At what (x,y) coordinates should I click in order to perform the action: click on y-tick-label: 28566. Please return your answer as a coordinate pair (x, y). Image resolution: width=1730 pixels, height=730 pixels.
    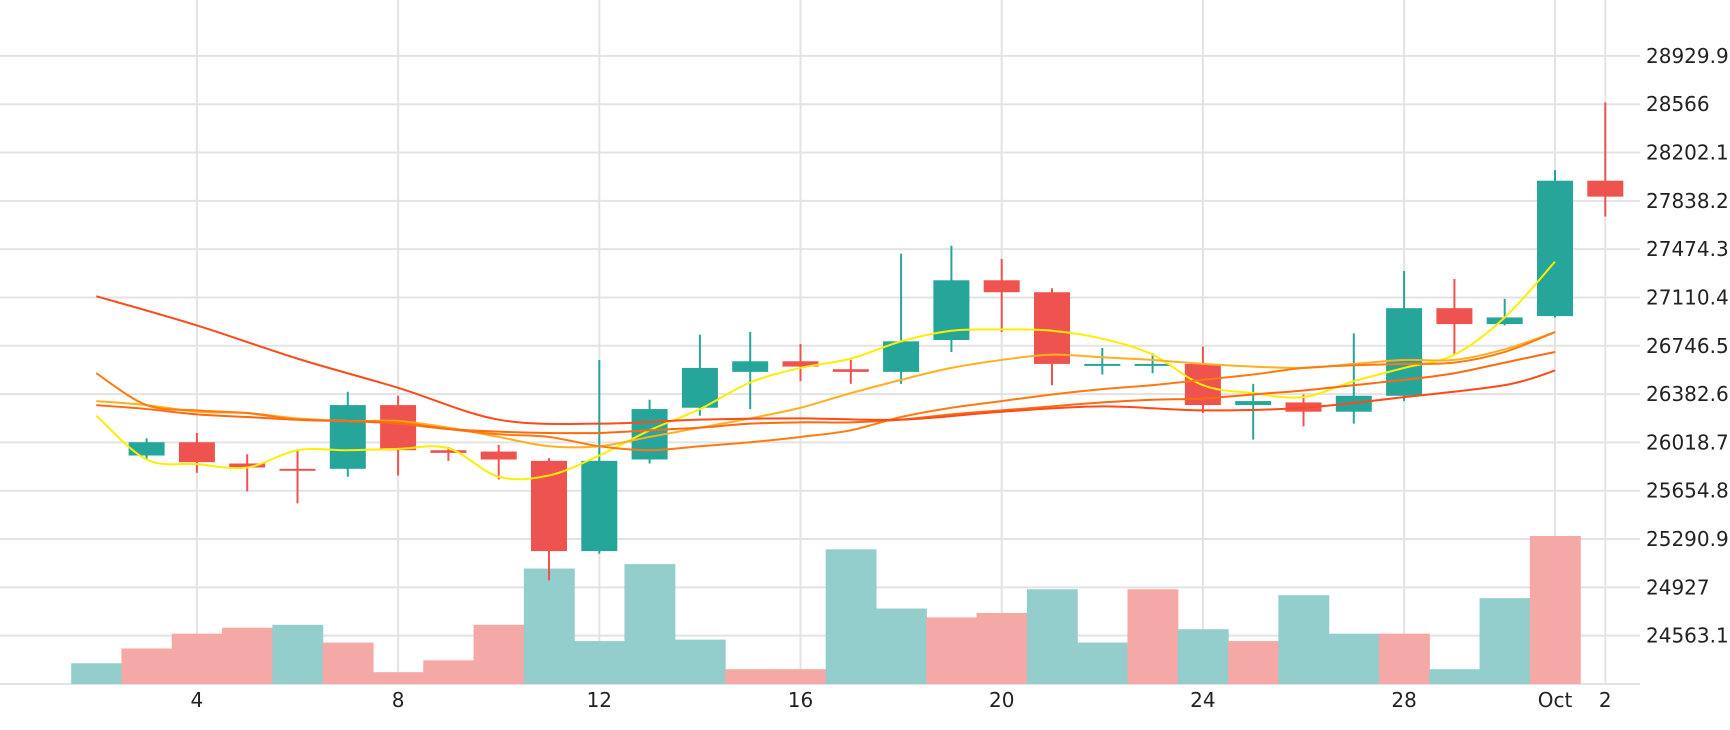
    Looking at the image, I should click on (1678, 104).